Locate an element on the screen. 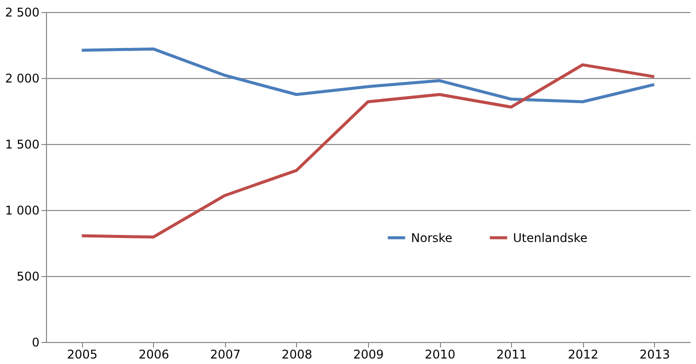 This screenshot has width=696, height=364. y-tick-label: 1 000 is located at coordinates (22, 211).